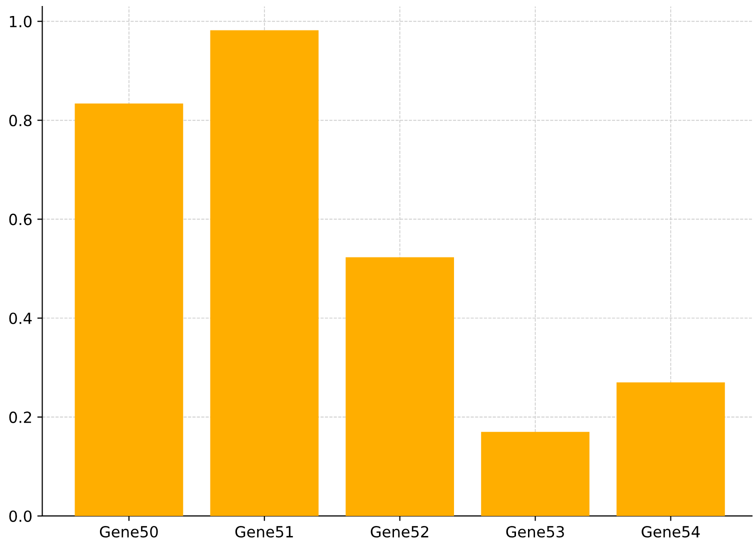  Describe the element at coordinates (20, 318) in the screenshot. I see `y-tick-label: 0.4` at that location.